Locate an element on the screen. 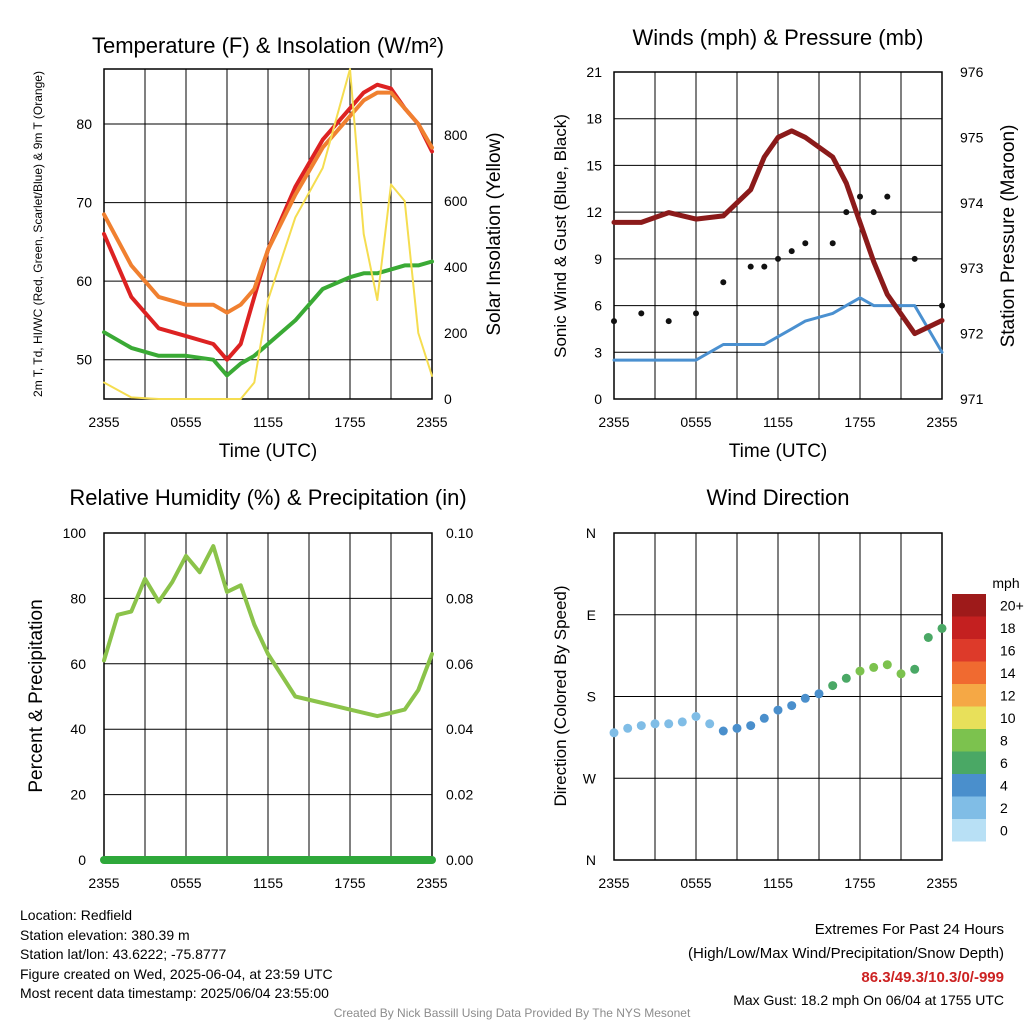 This screenshot has height=1024, width=1024. y-axis-label: Direction (Colored By Speed) is located at coordinates (560, 695).